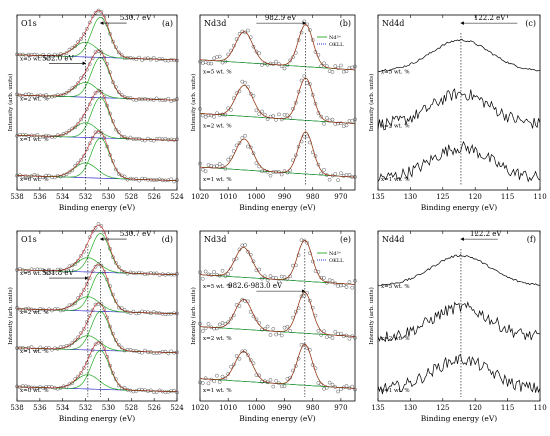 Image resolution: width=550 pixels, height=436 pixels. I want to click on x-tick-label: 125, so click(442, 197).